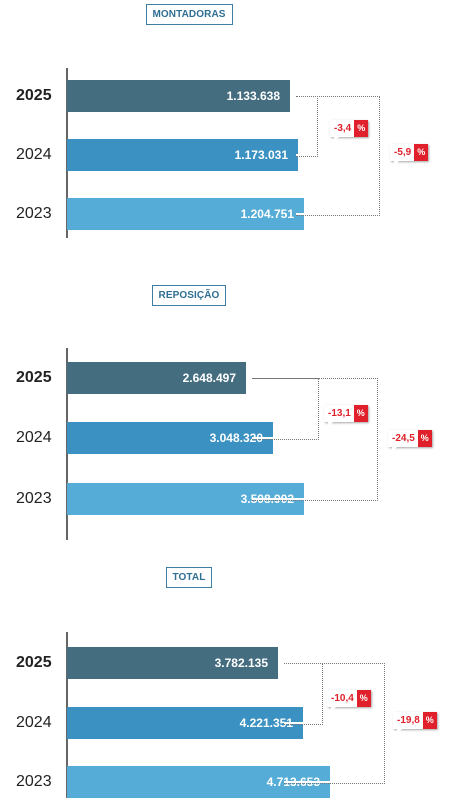 The image size is (449, 798). I want to click on percent-change-value: -10,4, so click(342, 698).